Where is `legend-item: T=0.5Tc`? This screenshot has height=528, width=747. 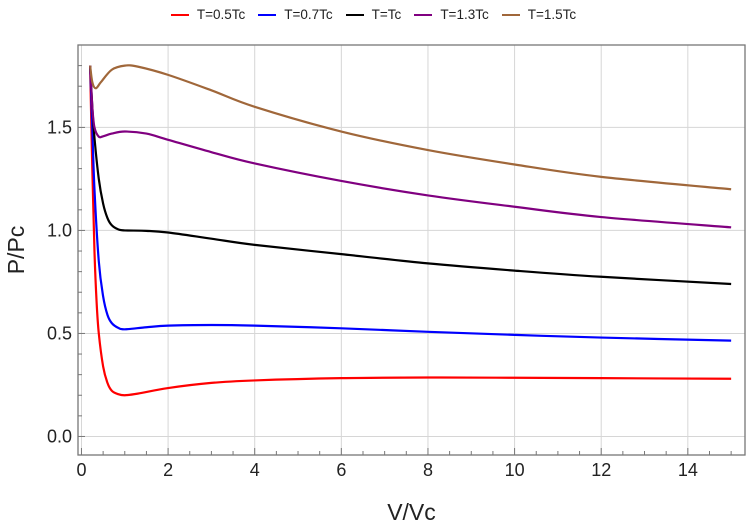 legend-item: T=0.5Tc is located at coordinates (208, 14).